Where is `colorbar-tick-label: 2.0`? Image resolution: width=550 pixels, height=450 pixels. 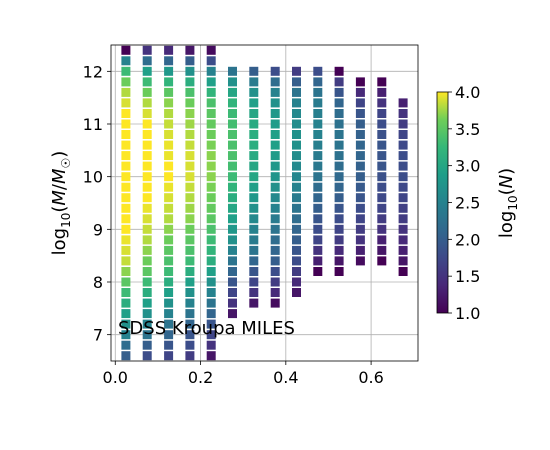
colorbar-tick-label: 2.0 is located at coordinates (467, 239).